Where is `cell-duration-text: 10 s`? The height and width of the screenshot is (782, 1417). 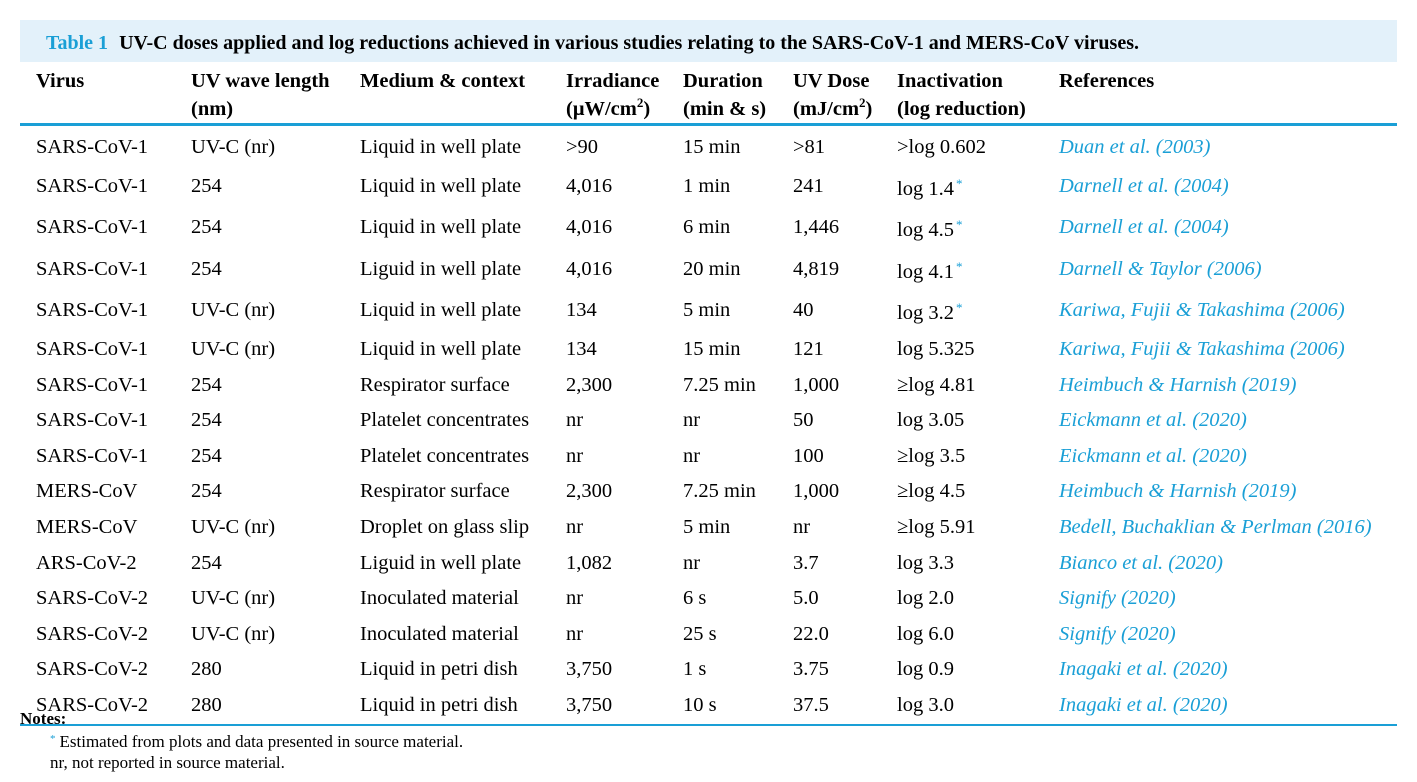 cell-duration-text: 10 s is located at coordinates (700, 704).